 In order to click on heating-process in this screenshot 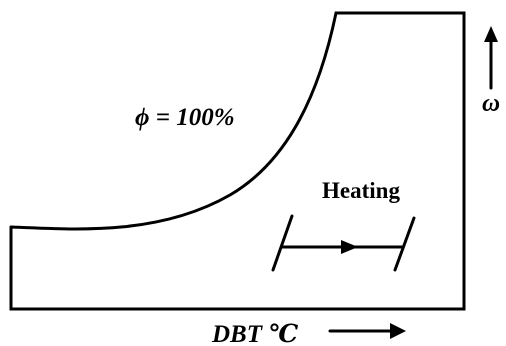, I will do `click(343, 243)`.